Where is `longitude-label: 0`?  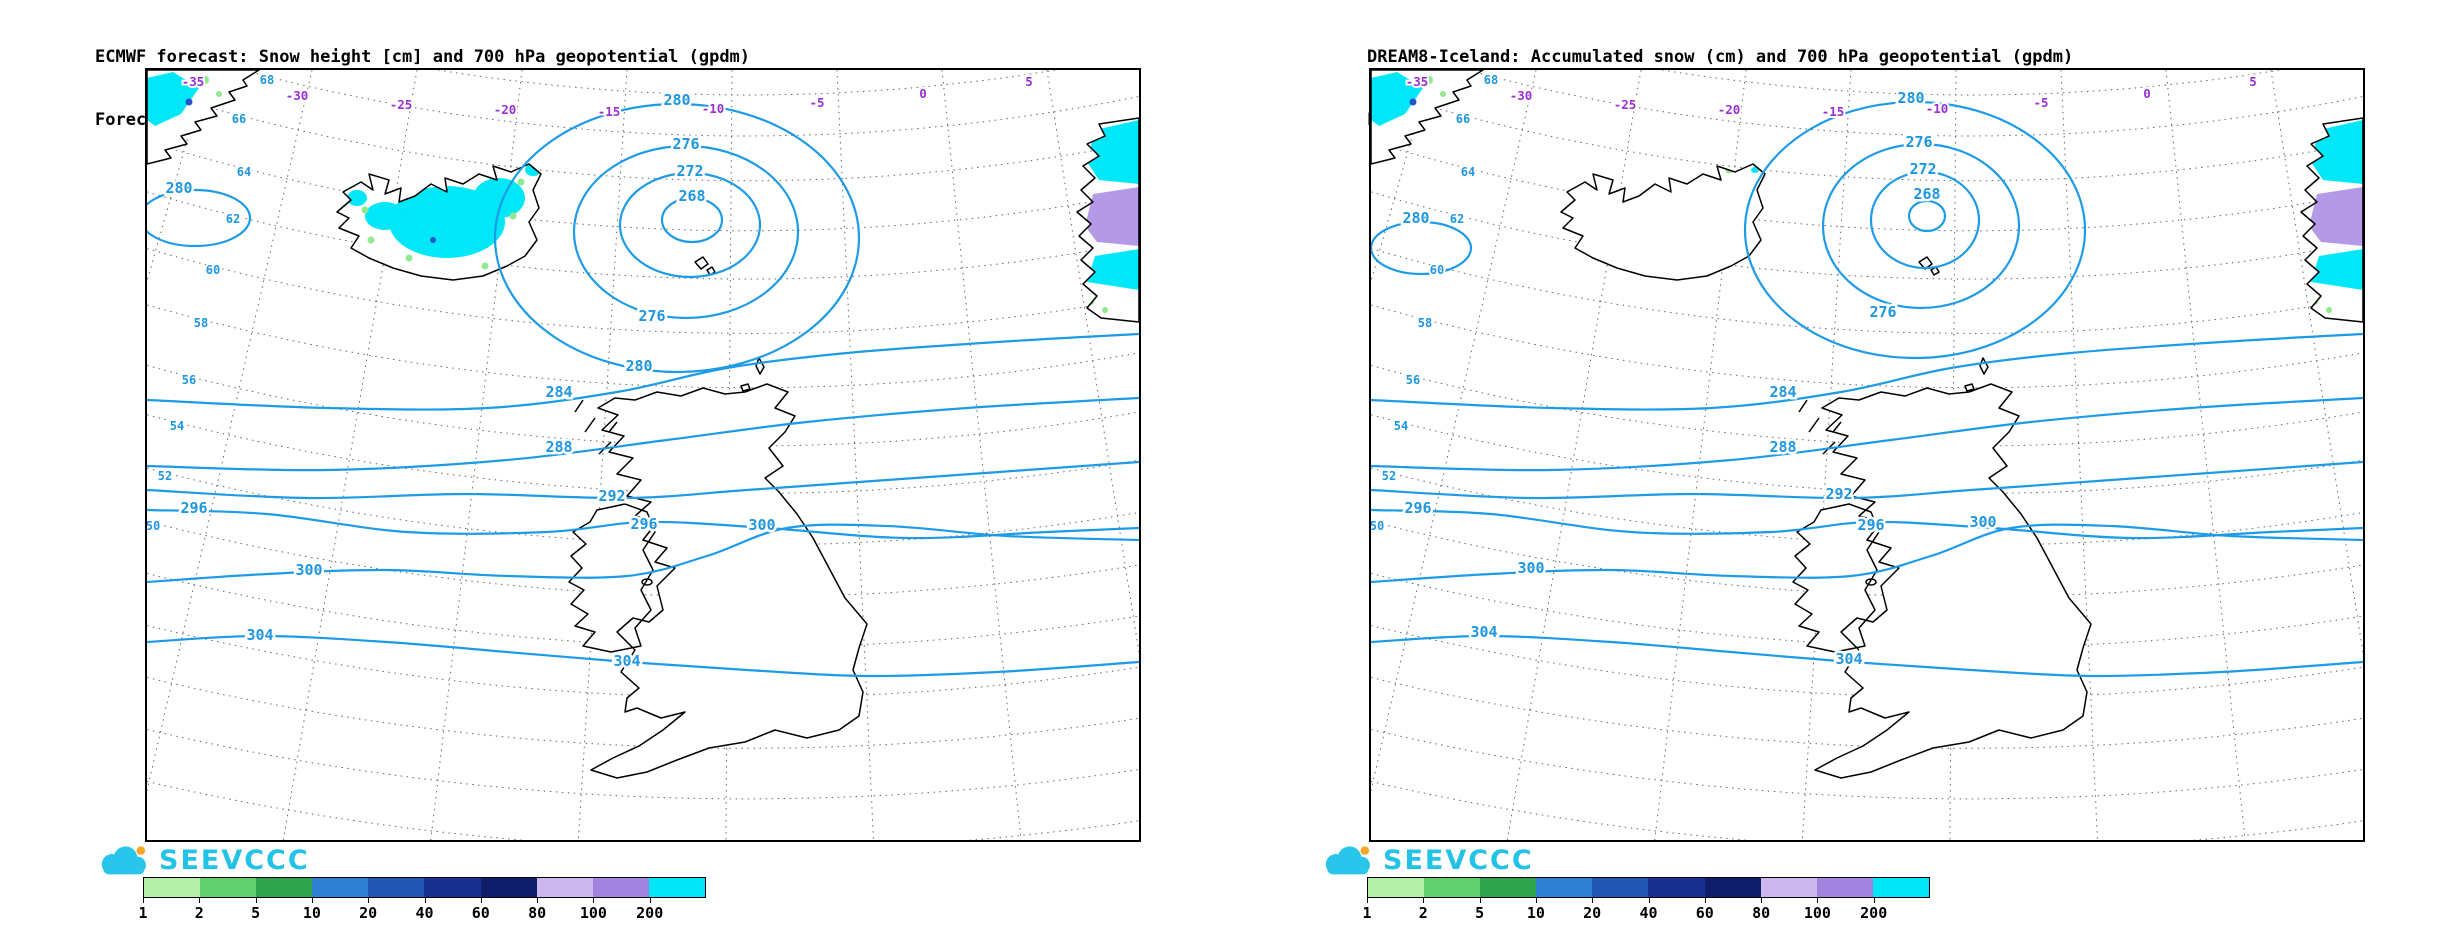 longitude-label: 0 is located at coordinates (923, 93).